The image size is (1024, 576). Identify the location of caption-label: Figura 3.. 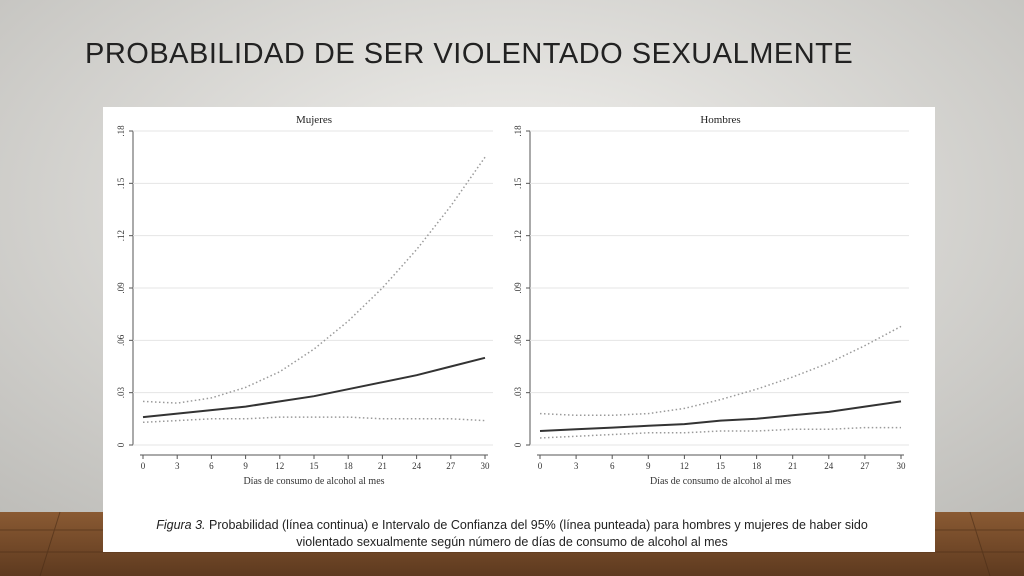
(180, 525).